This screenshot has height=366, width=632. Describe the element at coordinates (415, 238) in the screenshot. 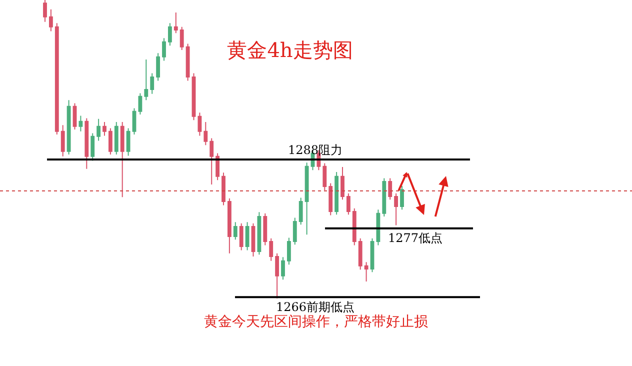

I see `ref-line-label: 1277低点` at that location.